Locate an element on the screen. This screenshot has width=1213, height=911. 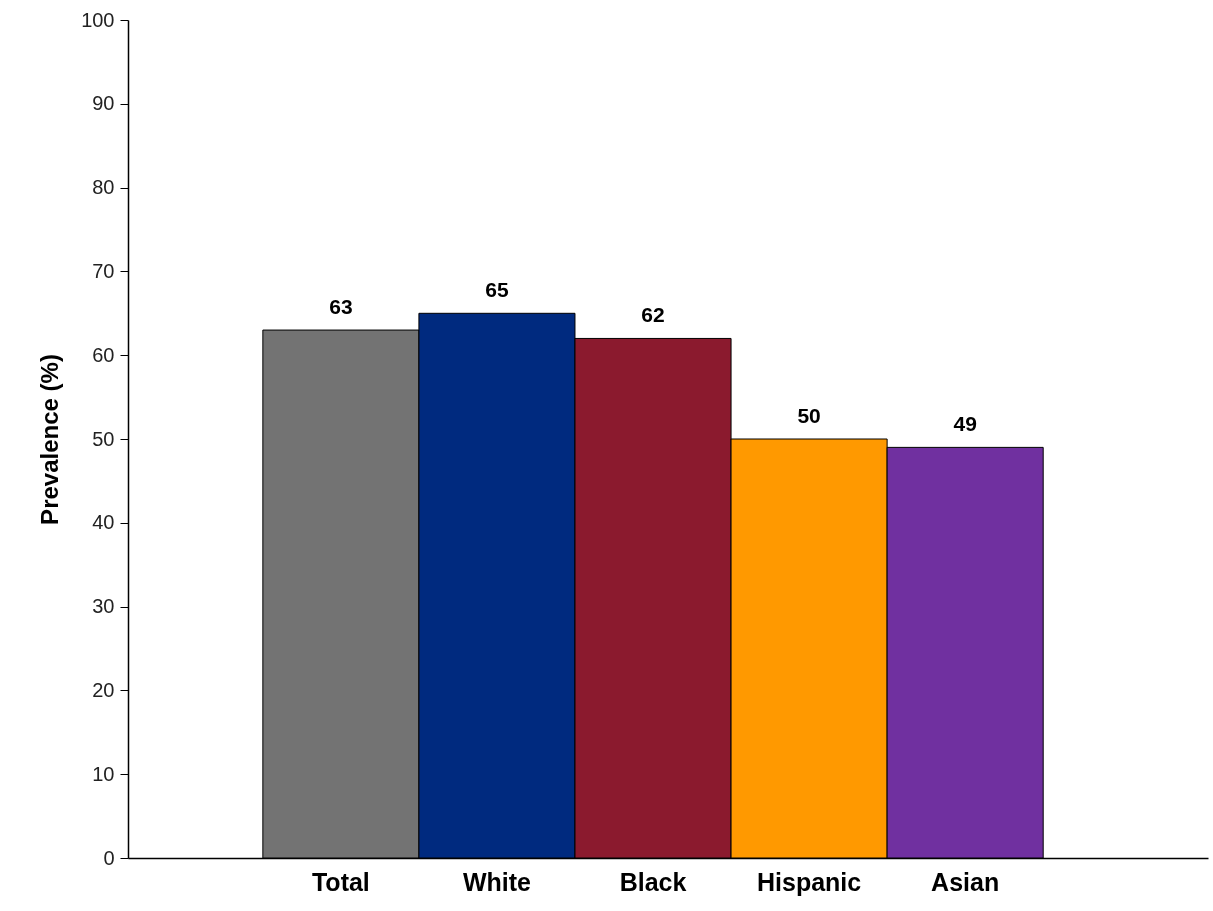
data-label: 63 is located at coordinates (341, 307).